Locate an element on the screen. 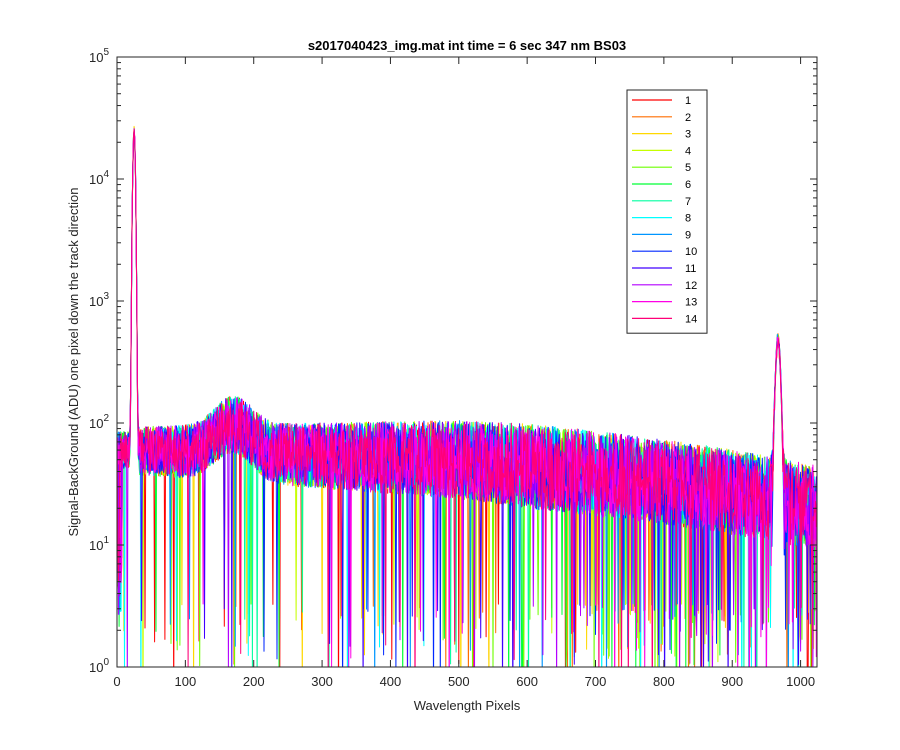 This screenshot has height=750, width=900. legend-label-12: 12 is located at coordinates (691, 286).